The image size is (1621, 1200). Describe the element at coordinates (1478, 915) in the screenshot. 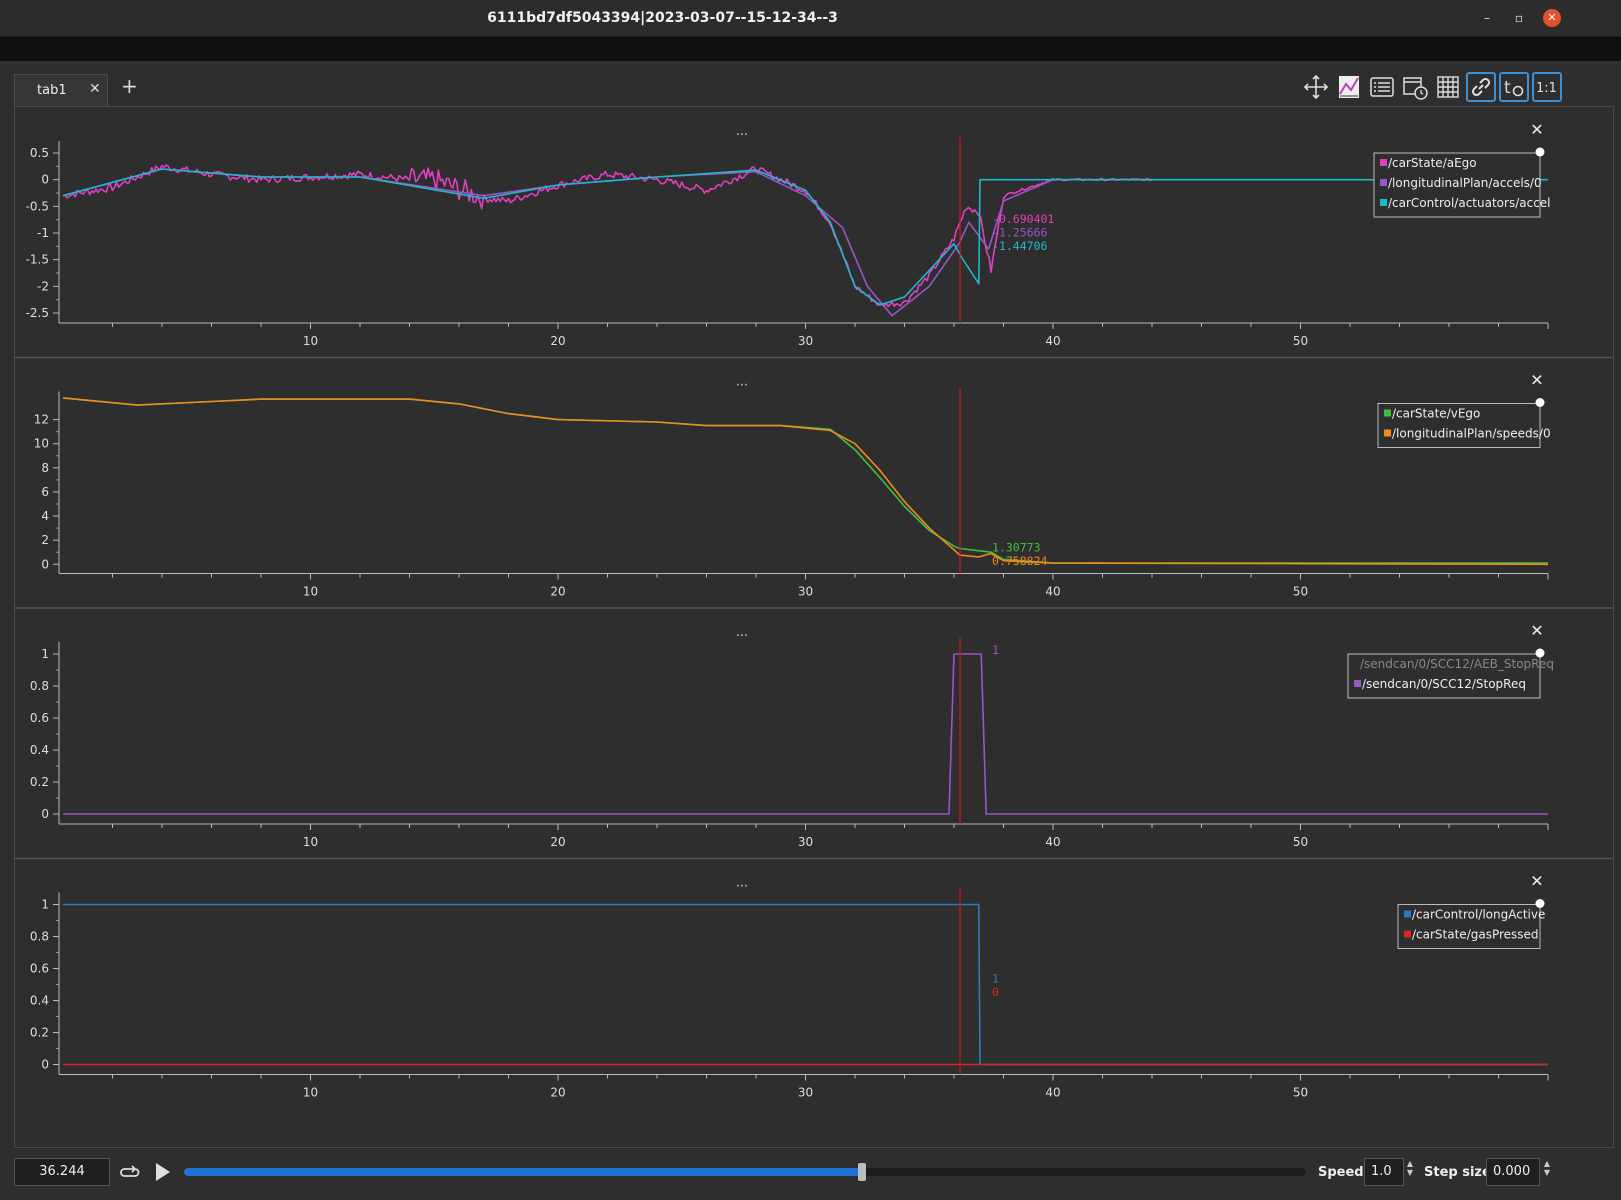

I see `legend-item: /carControl/longActive` at that location.